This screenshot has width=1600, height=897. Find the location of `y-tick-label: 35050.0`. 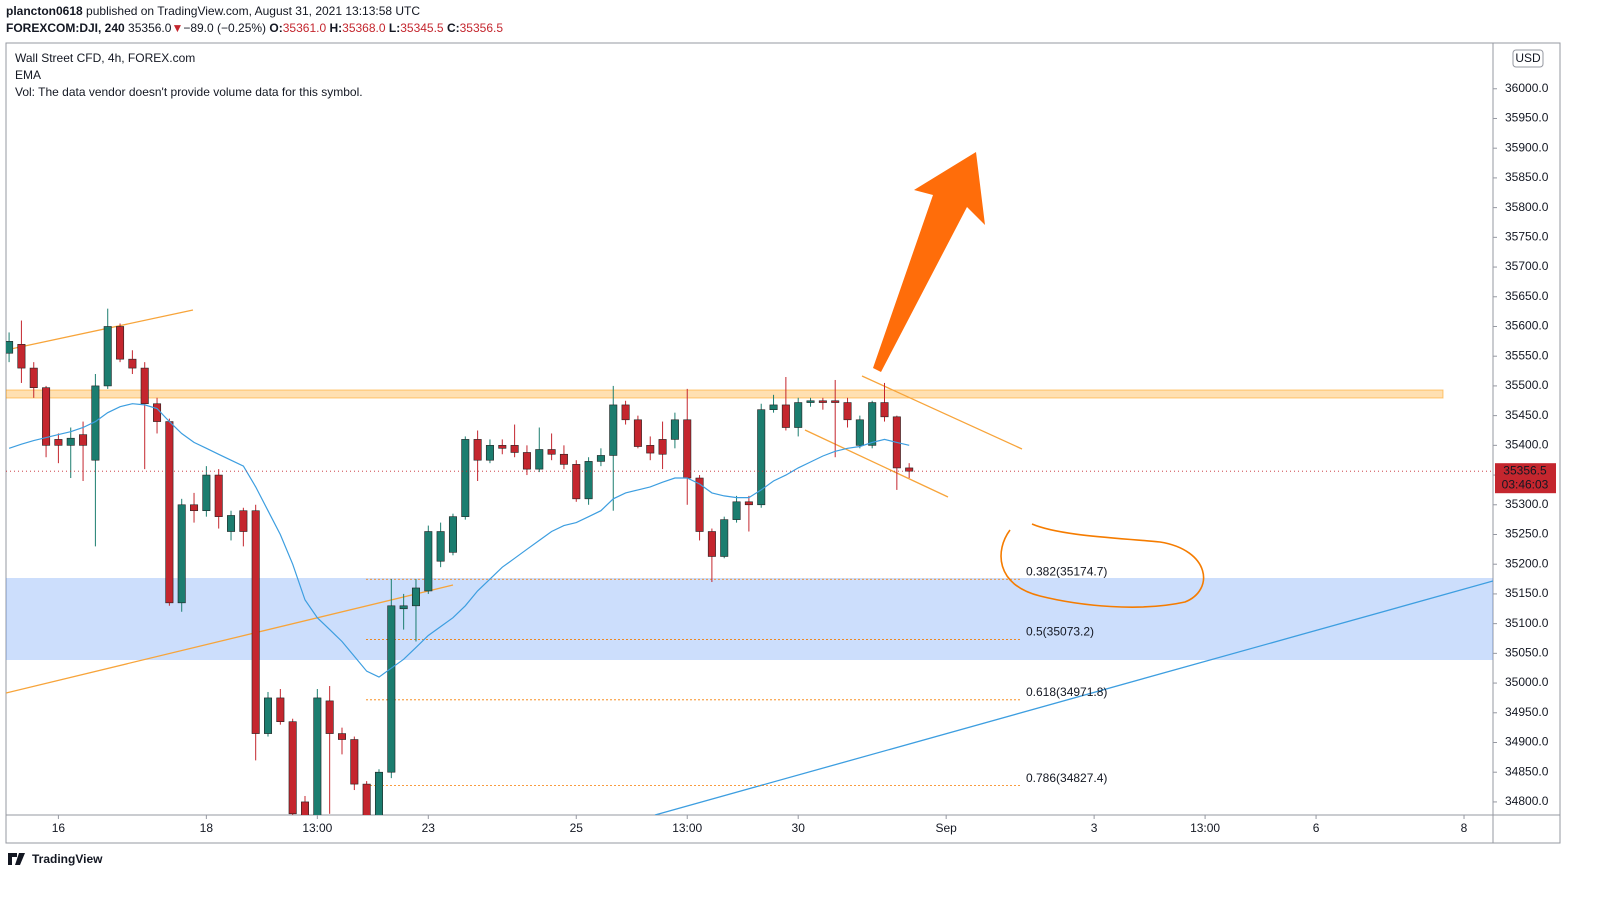

y-tick-label: 35050.0 is located at coordinates (1527, 653).